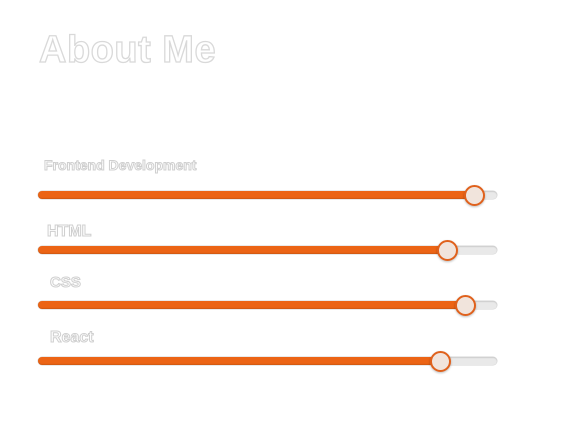 This screenshot has height=433, width=576. I want to click on page-title: About Me, so click(127, 49).